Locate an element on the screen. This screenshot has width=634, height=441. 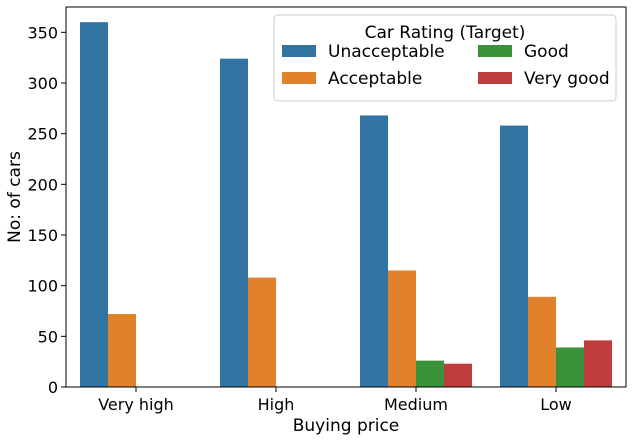
bar-very-good-medium is located at coordinates (458, 375).